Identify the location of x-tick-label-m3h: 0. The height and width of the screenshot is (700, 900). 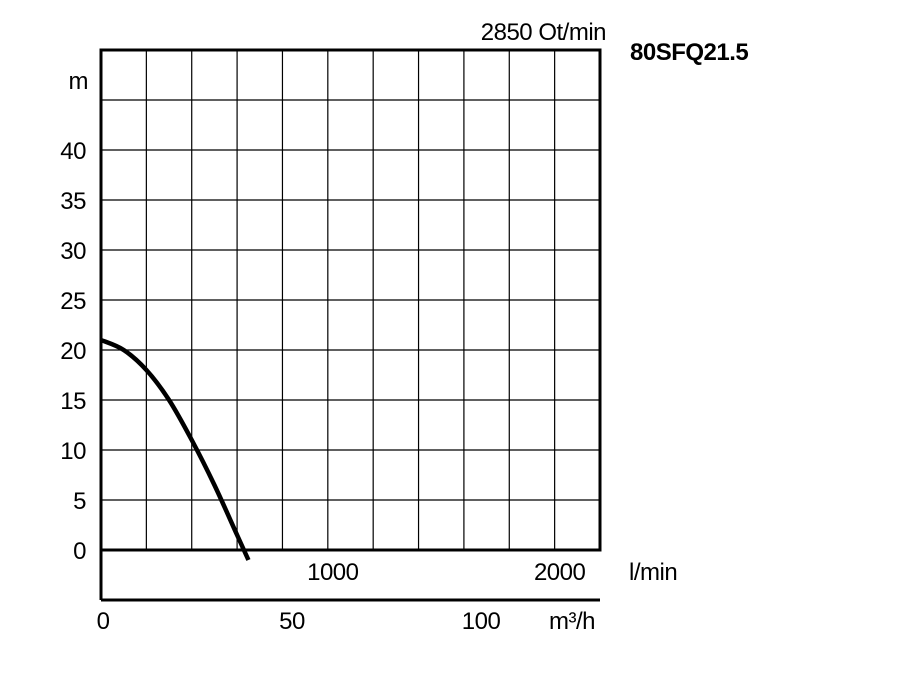
(103, 621).